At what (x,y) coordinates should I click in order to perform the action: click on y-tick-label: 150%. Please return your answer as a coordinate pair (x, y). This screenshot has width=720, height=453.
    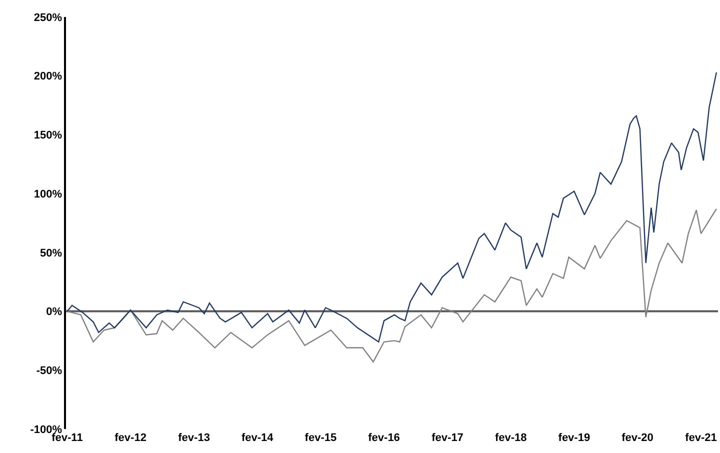
    Looking at the image, I should click on (48, 136).